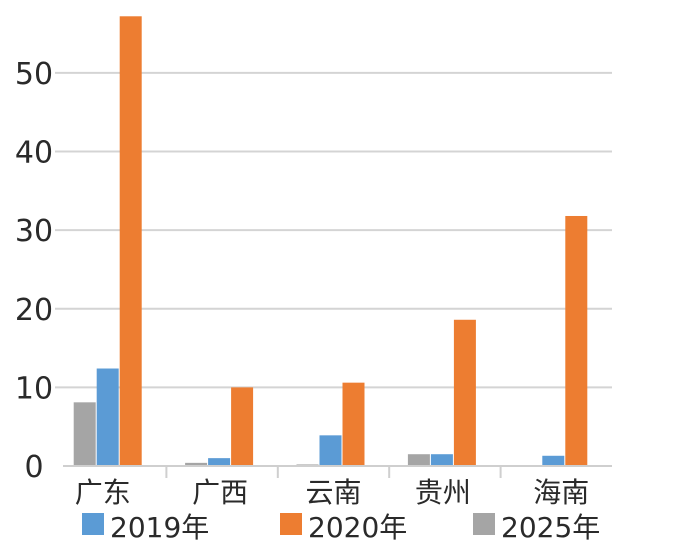 The height and width of the screenshot is (558, 673). Describe the element at coordinates (333, 492) in the screenshot. I see `x-tick-label: 云南` at that location.